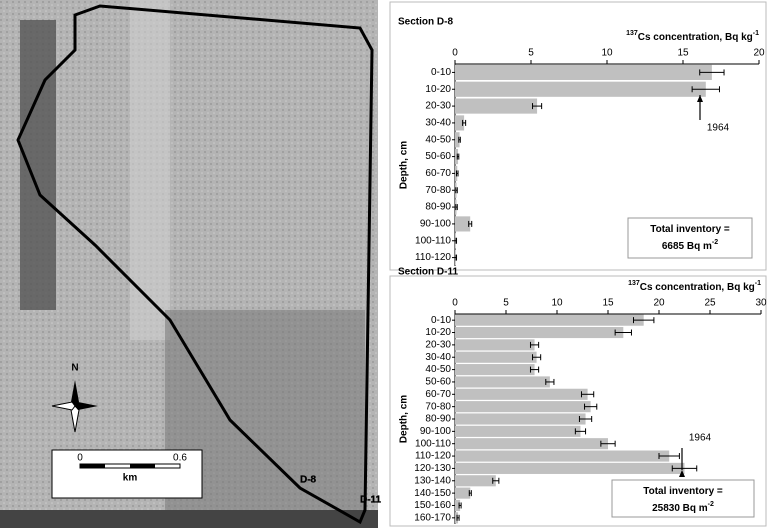 This screenshot has height=528, width=768. I want to click on y-tick-label: 120-130, so click(432, 468).